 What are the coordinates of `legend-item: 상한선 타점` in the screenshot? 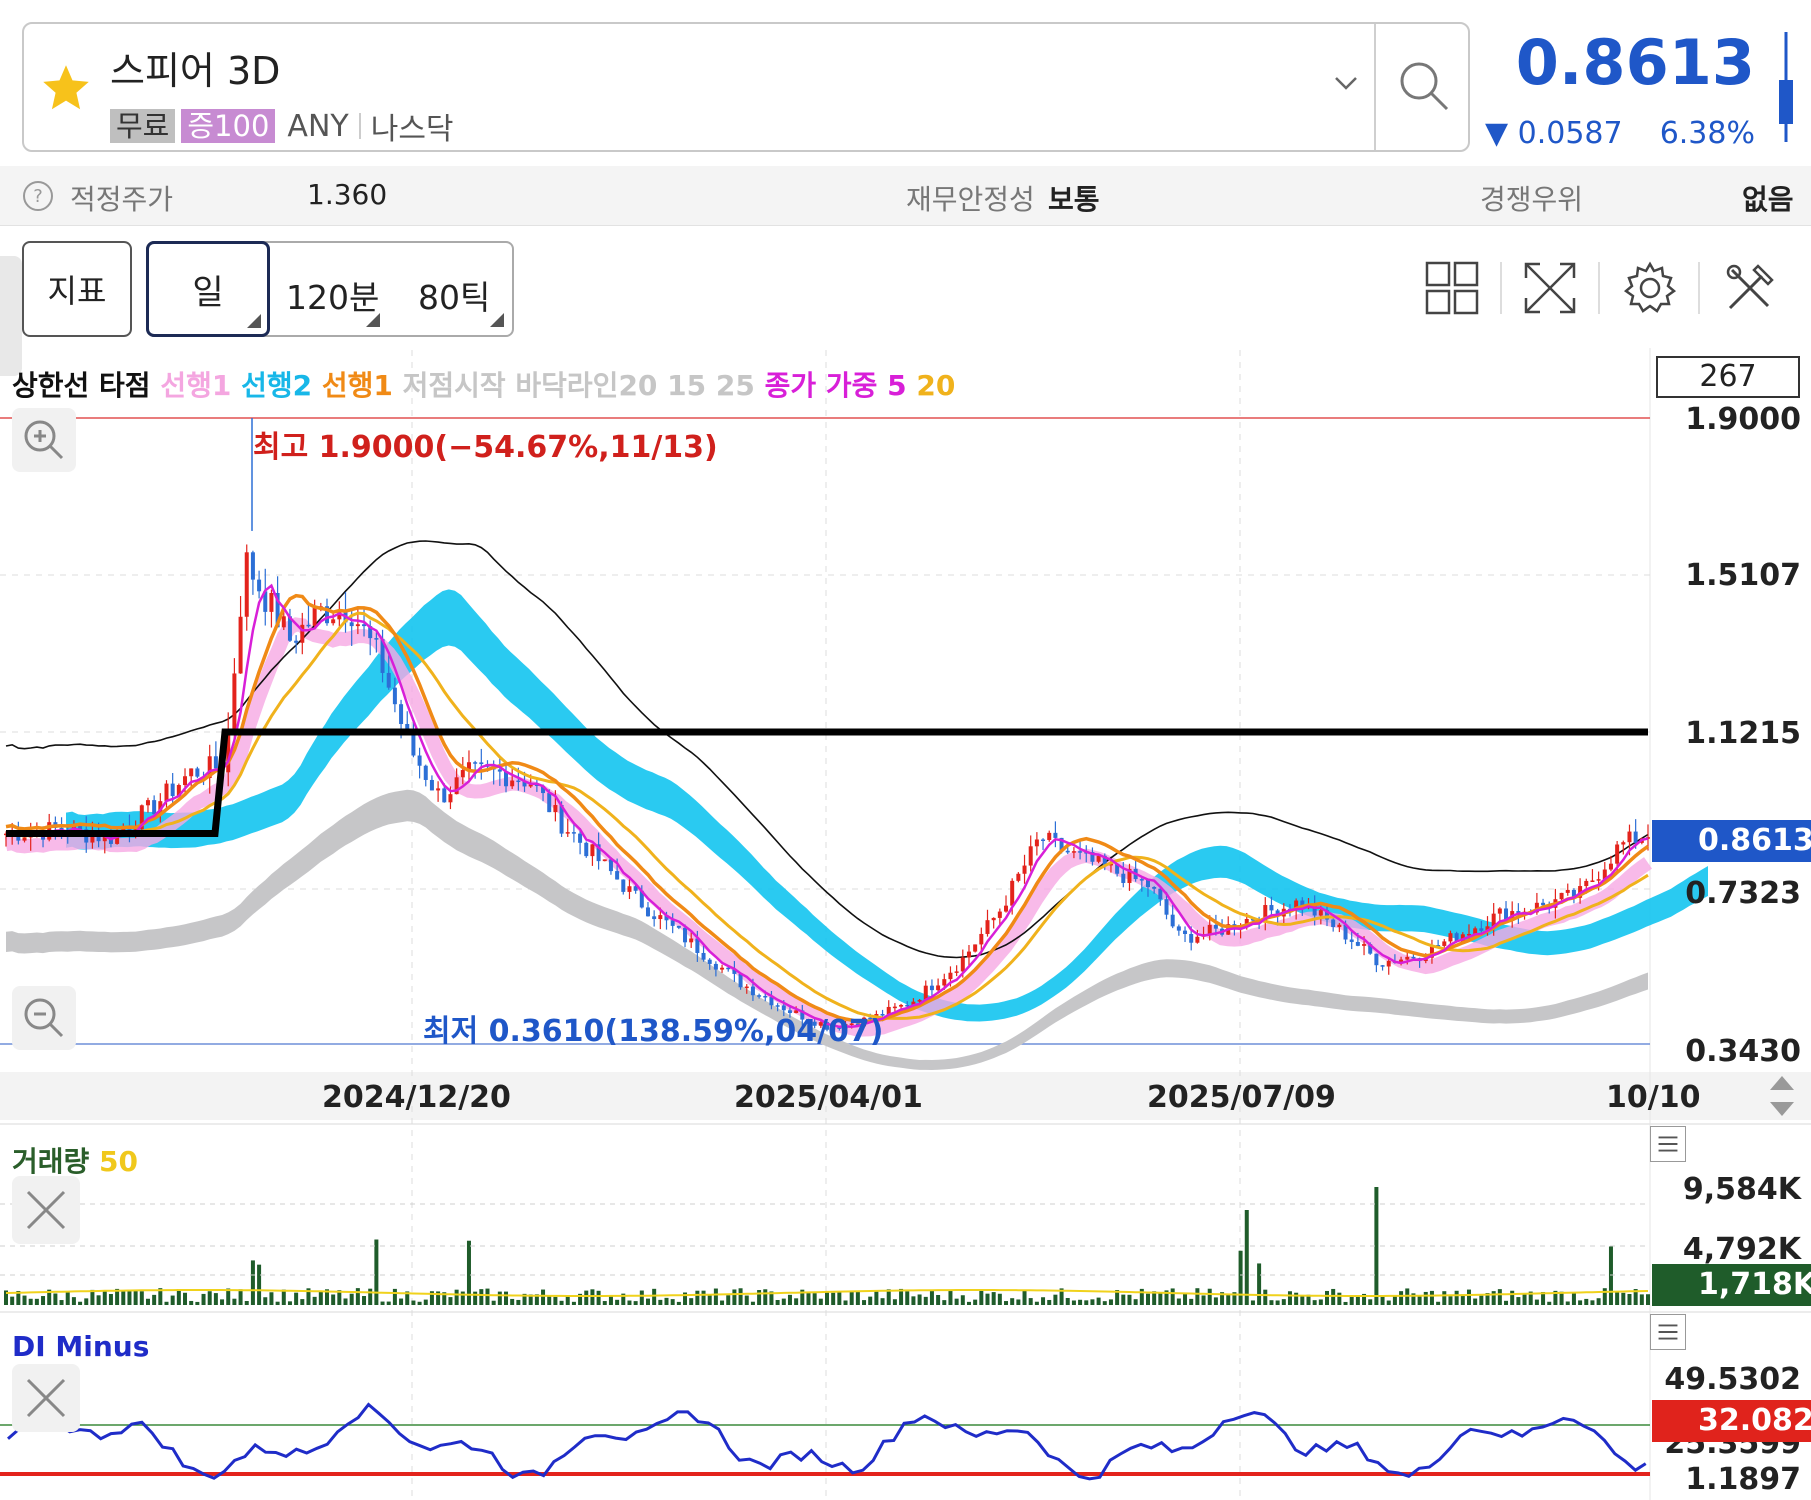 It's located at (81, 385).